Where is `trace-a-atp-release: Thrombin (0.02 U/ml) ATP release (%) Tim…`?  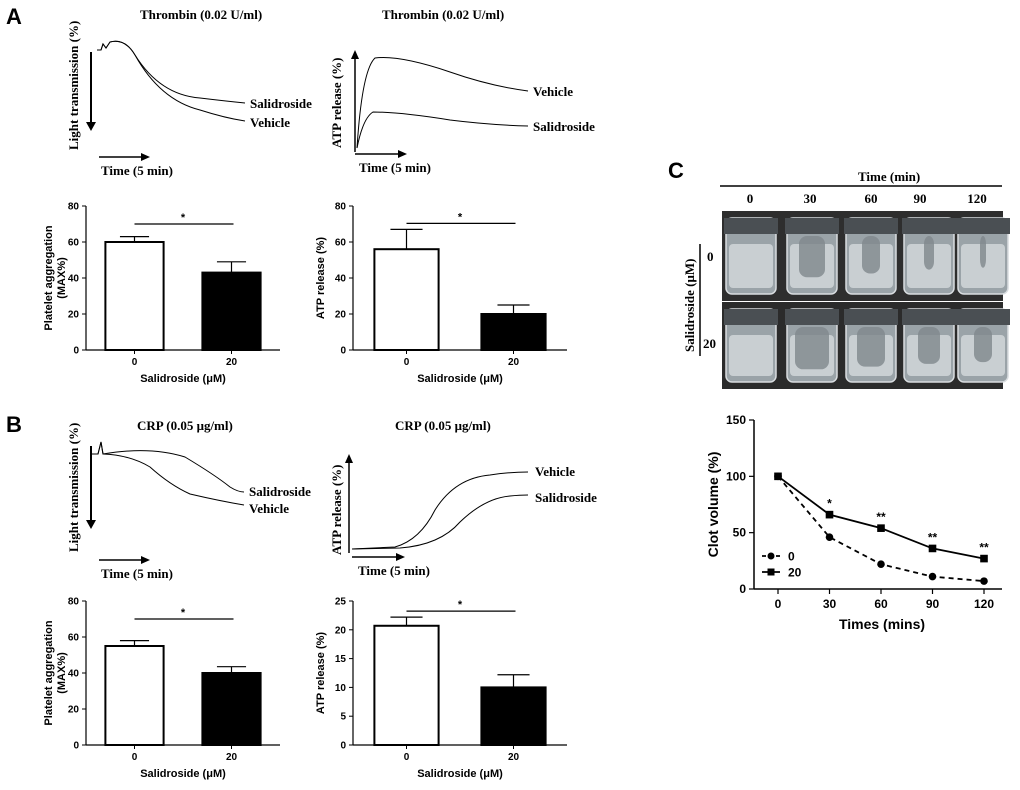 trace-a-atp-release: Thrombin (0.02 U/ml) ATP release (%) Tim… is located at coordinates (462, 91).